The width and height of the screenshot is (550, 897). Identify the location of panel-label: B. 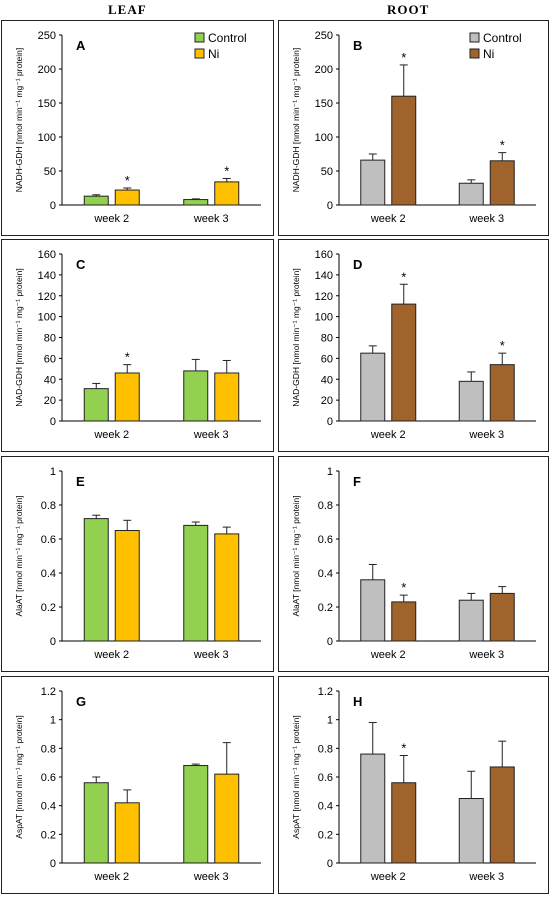
(357, 45).